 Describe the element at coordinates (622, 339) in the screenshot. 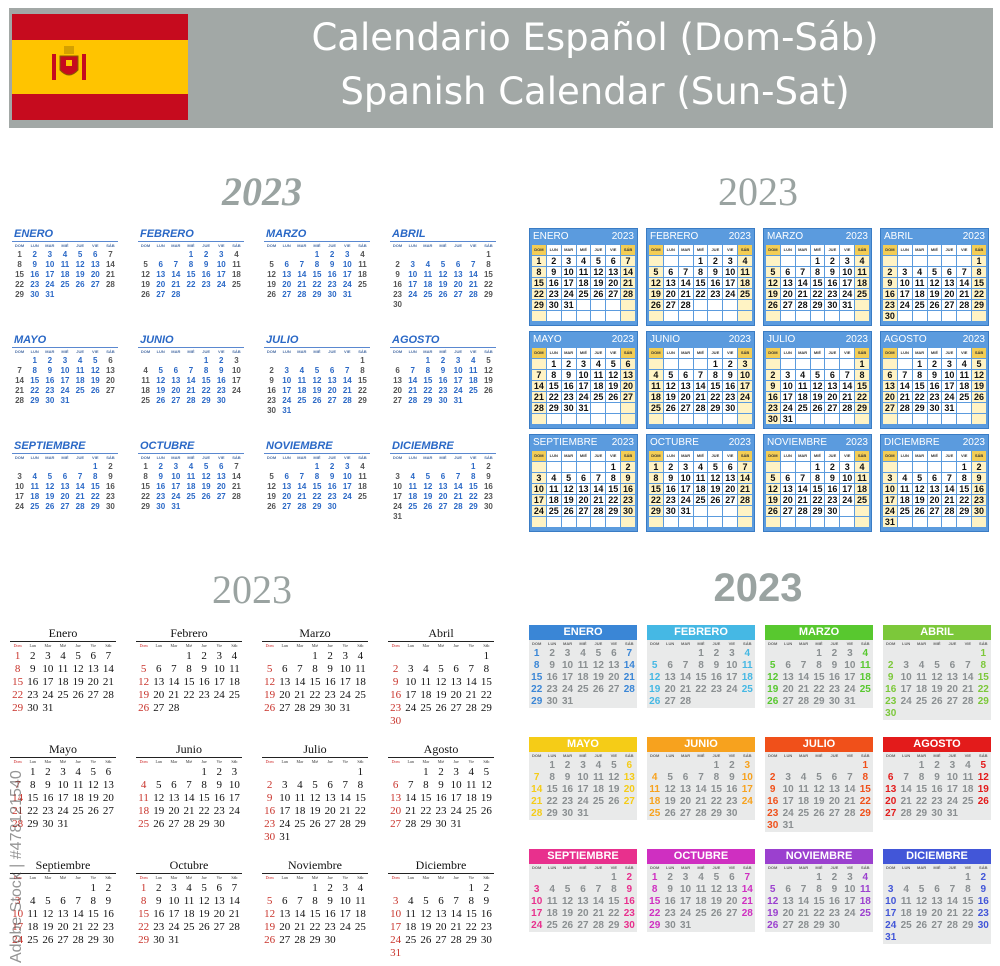

I see `month-year: 2023` at that location.